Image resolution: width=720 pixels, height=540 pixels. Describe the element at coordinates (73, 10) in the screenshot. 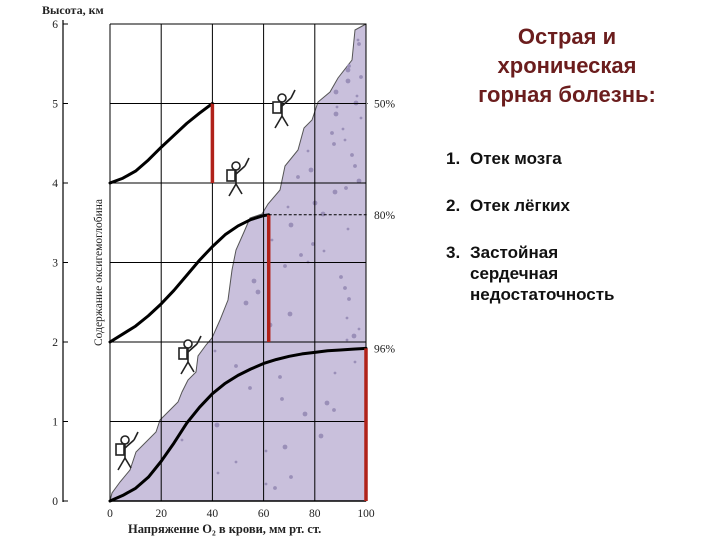

I see `y-axis-title: Высота, км` at that location.